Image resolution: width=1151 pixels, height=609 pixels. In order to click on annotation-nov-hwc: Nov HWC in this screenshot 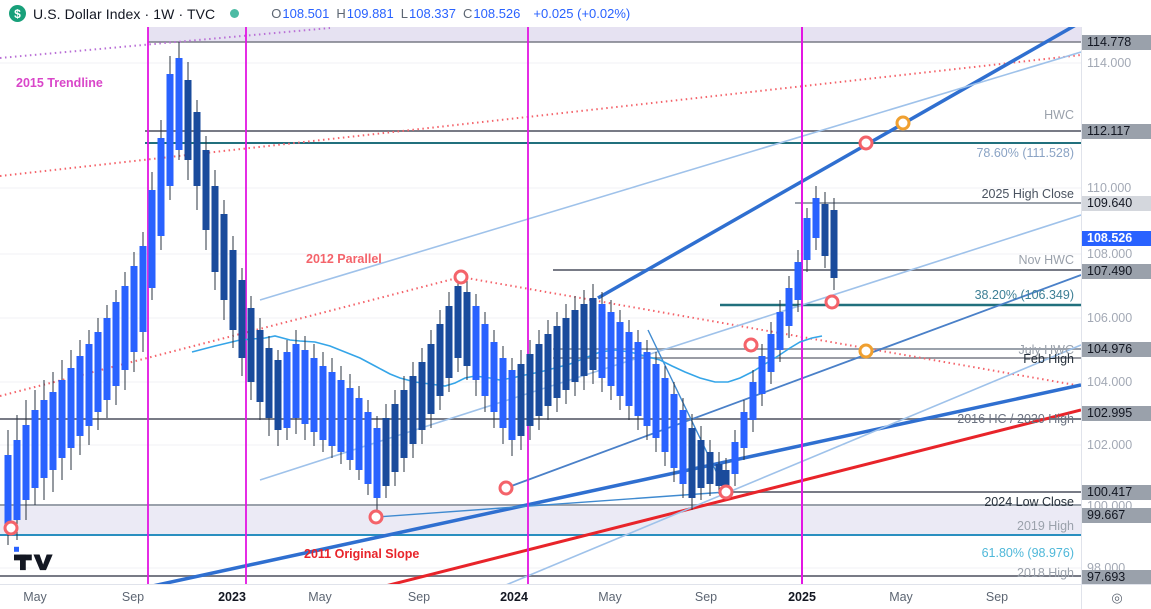, I will do `click(1046, 260)`.